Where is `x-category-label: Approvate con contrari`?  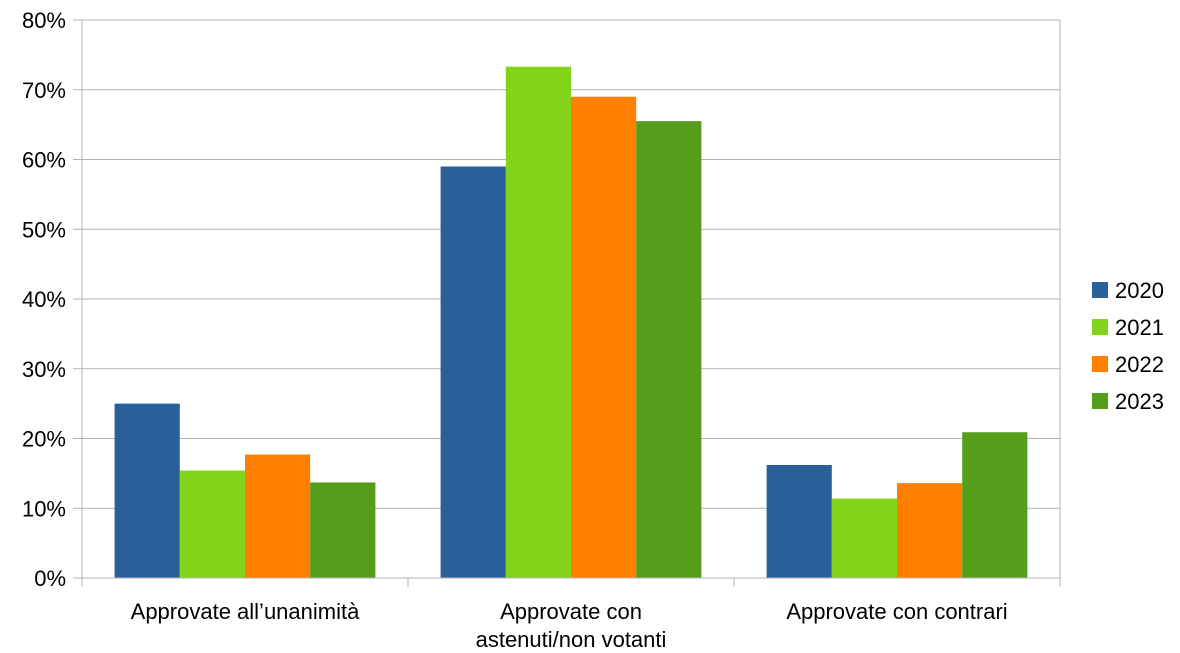
x-category-label: Approvate con contrari is located at coordinates (896, 611).